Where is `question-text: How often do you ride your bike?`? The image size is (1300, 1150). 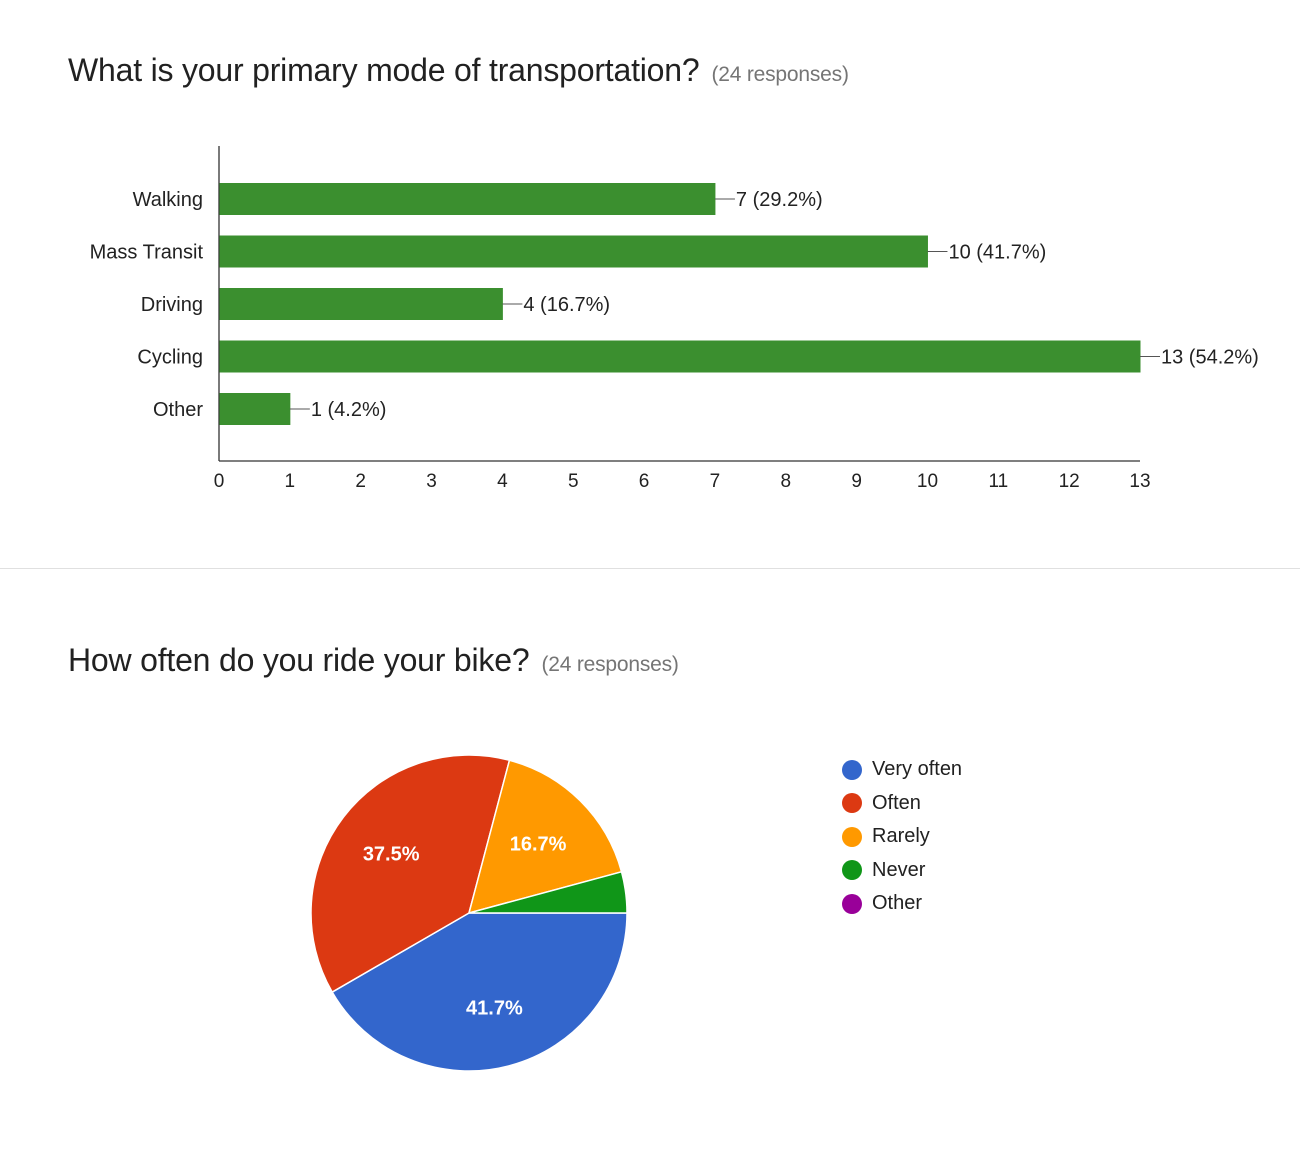
question-text: How often do you ride your bike? is located at coordinates (299, 660).